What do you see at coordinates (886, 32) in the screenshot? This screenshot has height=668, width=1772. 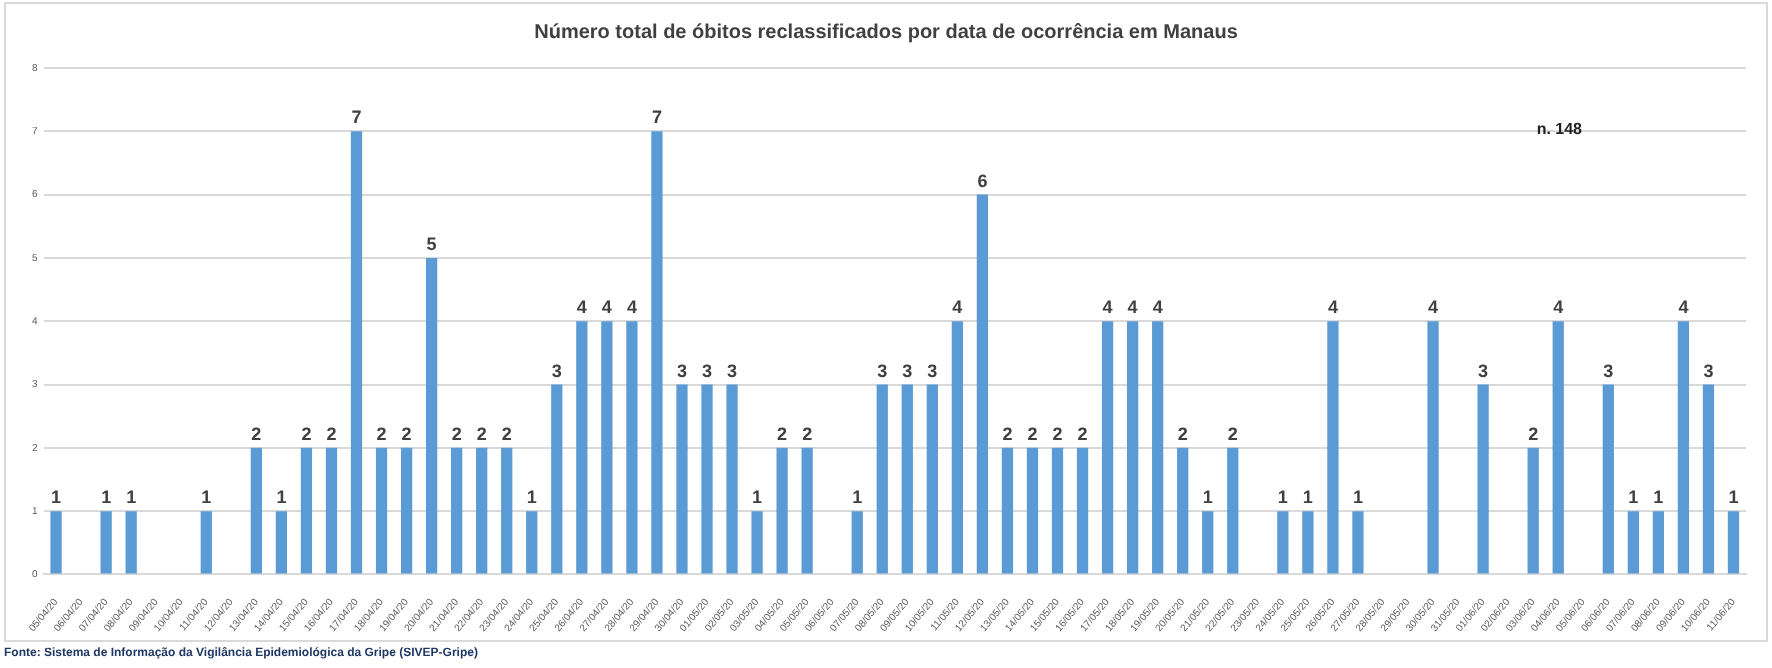 I see `chart-title: Número total de óbitos reclassificados por data de ocorrência em Manaus` at bounding box center [886, 32].